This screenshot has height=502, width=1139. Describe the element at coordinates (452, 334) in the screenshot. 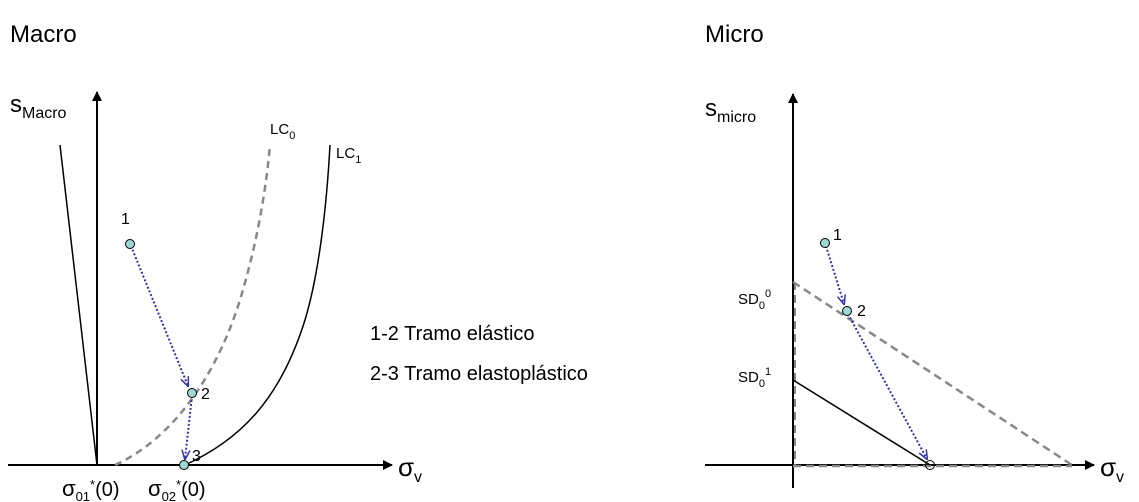

I see `legend-text: 1-2 Tramo elástico` at that location.